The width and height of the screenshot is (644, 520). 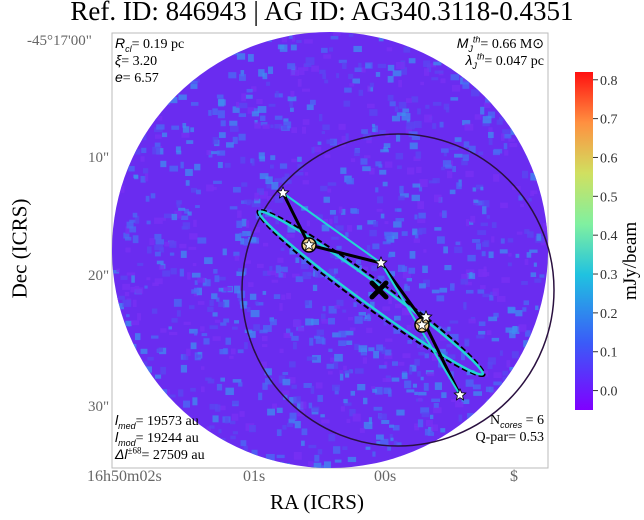 What do you see at coordinates (371, 293) in the screenshot?
I see `filament-ellipse-outline` at bounding box center [371, 293].